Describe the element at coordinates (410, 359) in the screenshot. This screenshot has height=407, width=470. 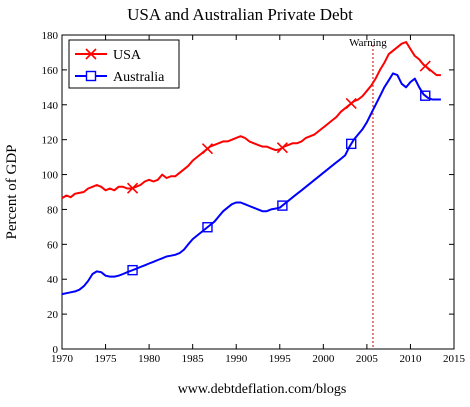
I see `x-tick-label: 2010` at that location.